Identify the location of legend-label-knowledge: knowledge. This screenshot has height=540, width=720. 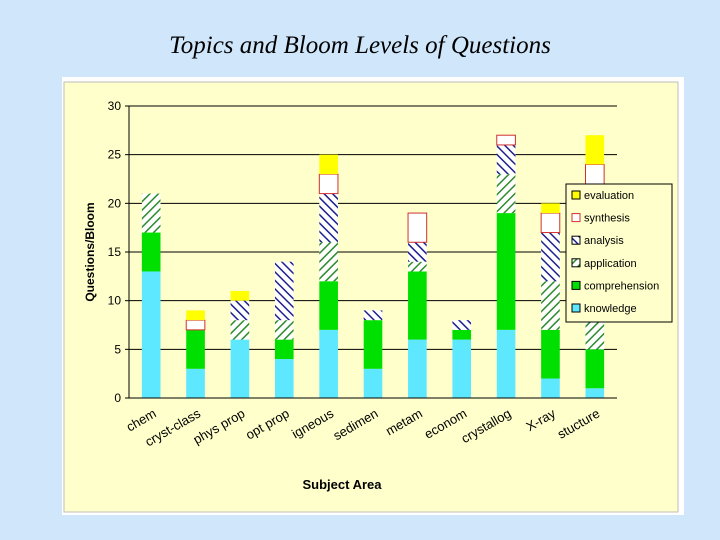
(610, 309).